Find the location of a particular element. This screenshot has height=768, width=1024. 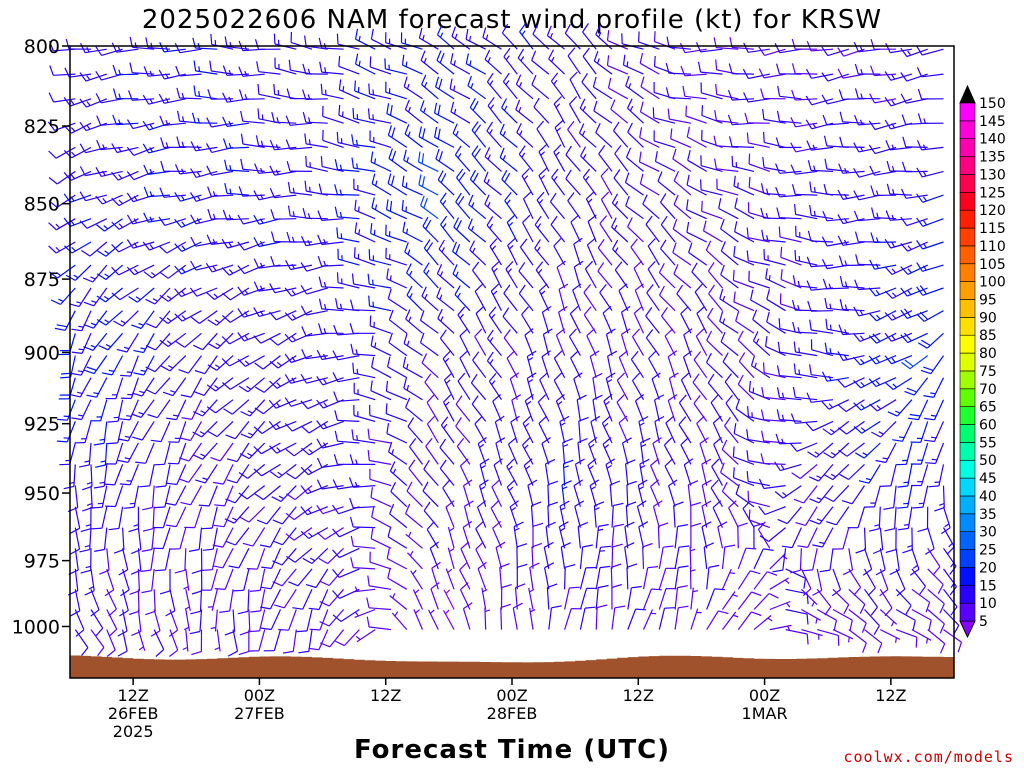

colorbar-label: 30 is located at coordinates (988, 533).